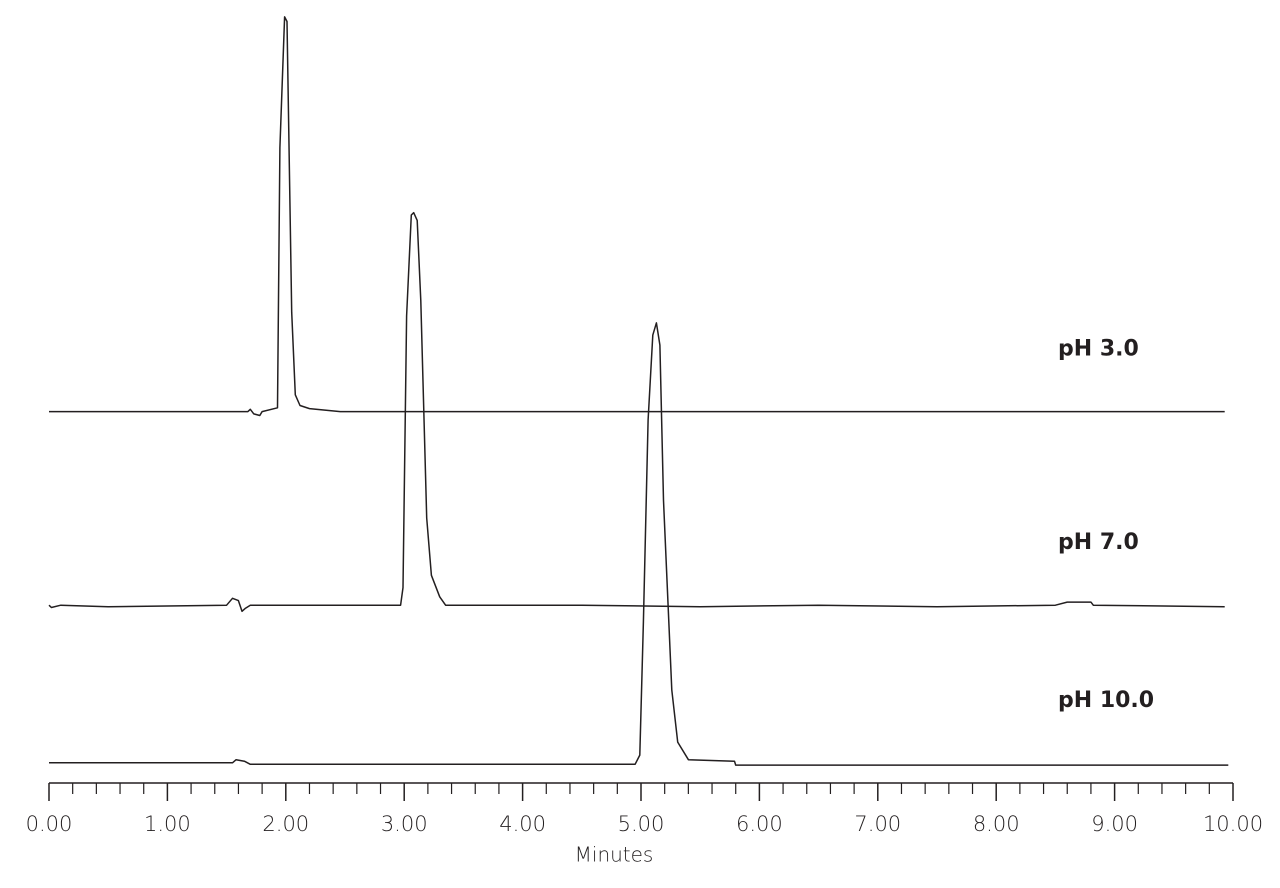  What do you see at coordinates (641, 824) in the screenshot?
I see `x-tick-label: 5.00` at bounding box center [641, 824].